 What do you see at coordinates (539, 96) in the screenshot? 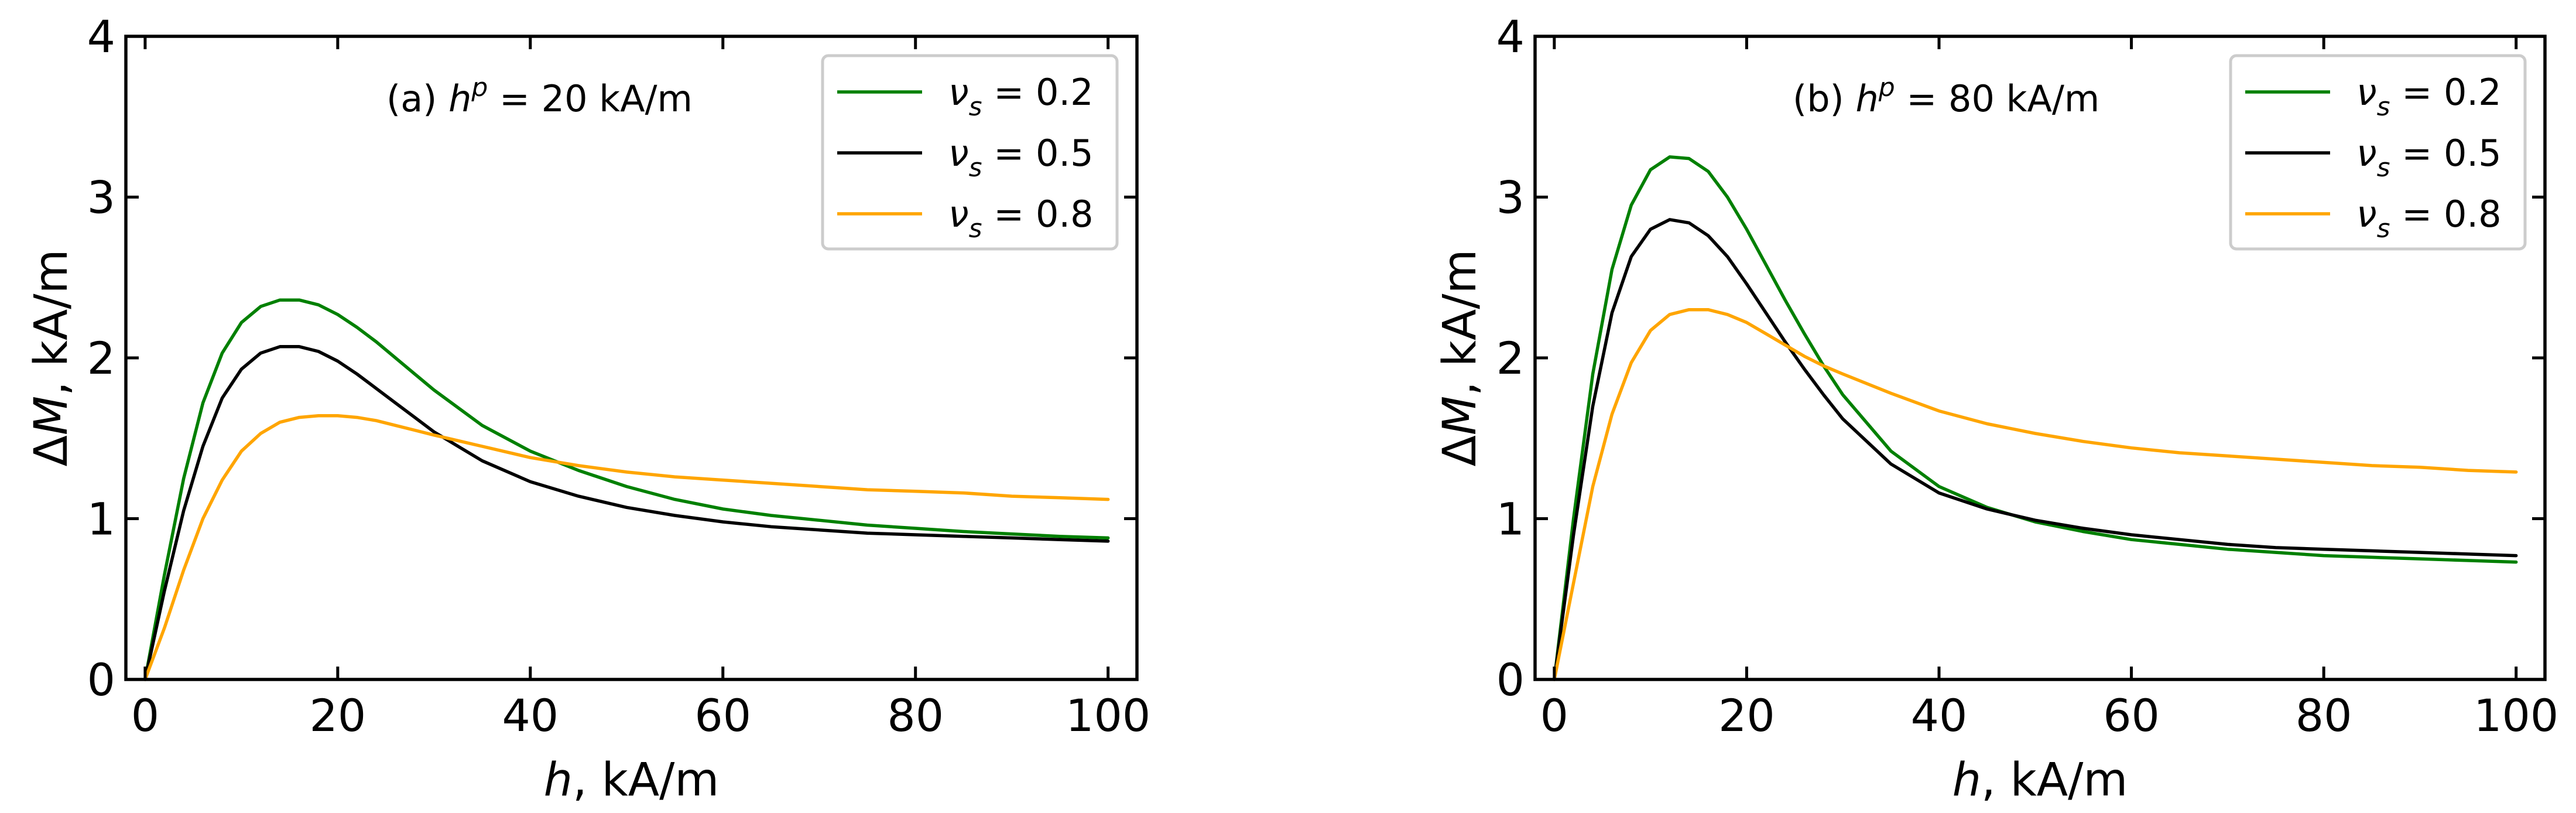
I see `panel-annotation: (a) hp = 20 kA/m` at bounding box center [539, 96].